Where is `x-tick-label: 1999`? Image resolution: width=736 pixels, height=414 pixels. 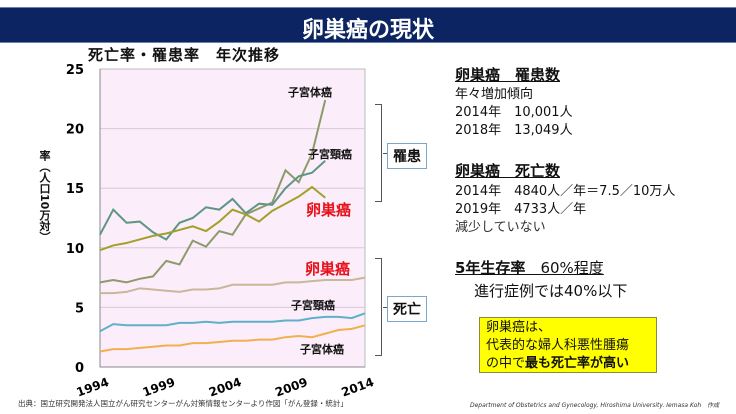 x-tick-label: 1999 is located at coordinates (159, 387).